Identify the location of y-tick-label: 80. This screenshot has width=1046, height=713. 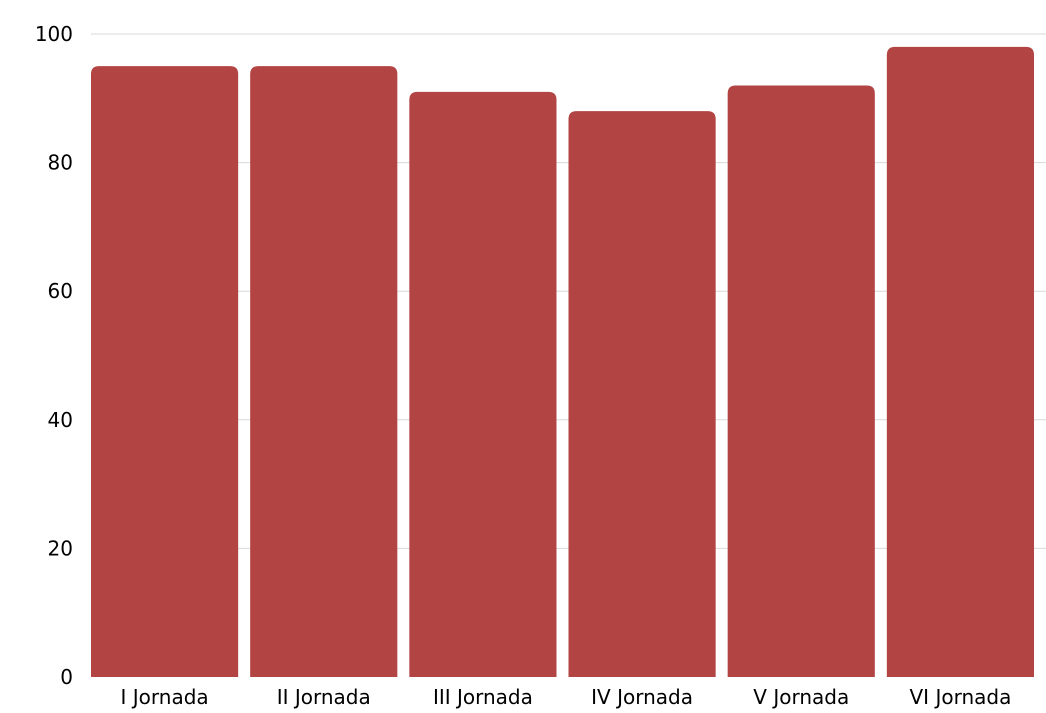
(60, 163).